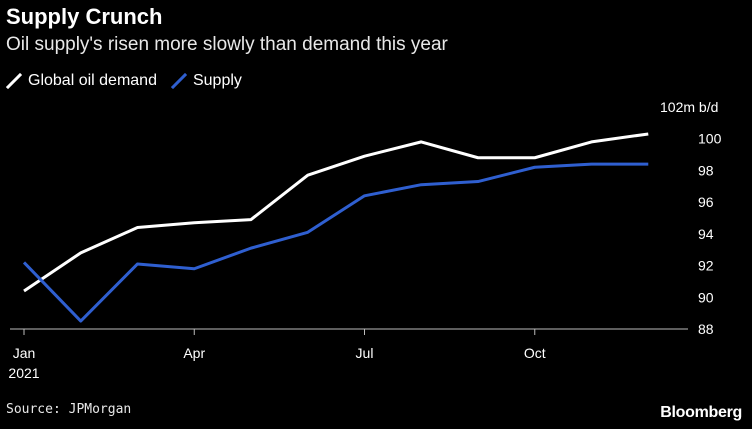 The height and width of the screenshot is (429, 752). What do you see at coordinates (14, 81) in the screenshot?
I see `demand-line-icon` at bounding box center [14, 81].